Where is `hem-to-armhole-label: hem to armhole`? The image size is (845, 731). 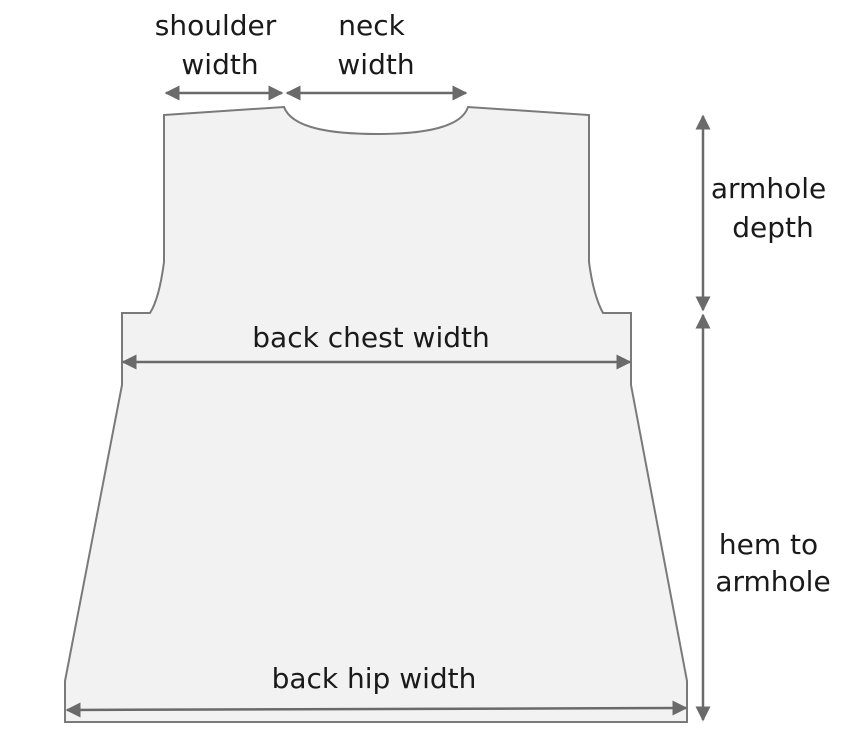
hem-to-armhole-label: hem to armhole is located at coordinates (772, 563).